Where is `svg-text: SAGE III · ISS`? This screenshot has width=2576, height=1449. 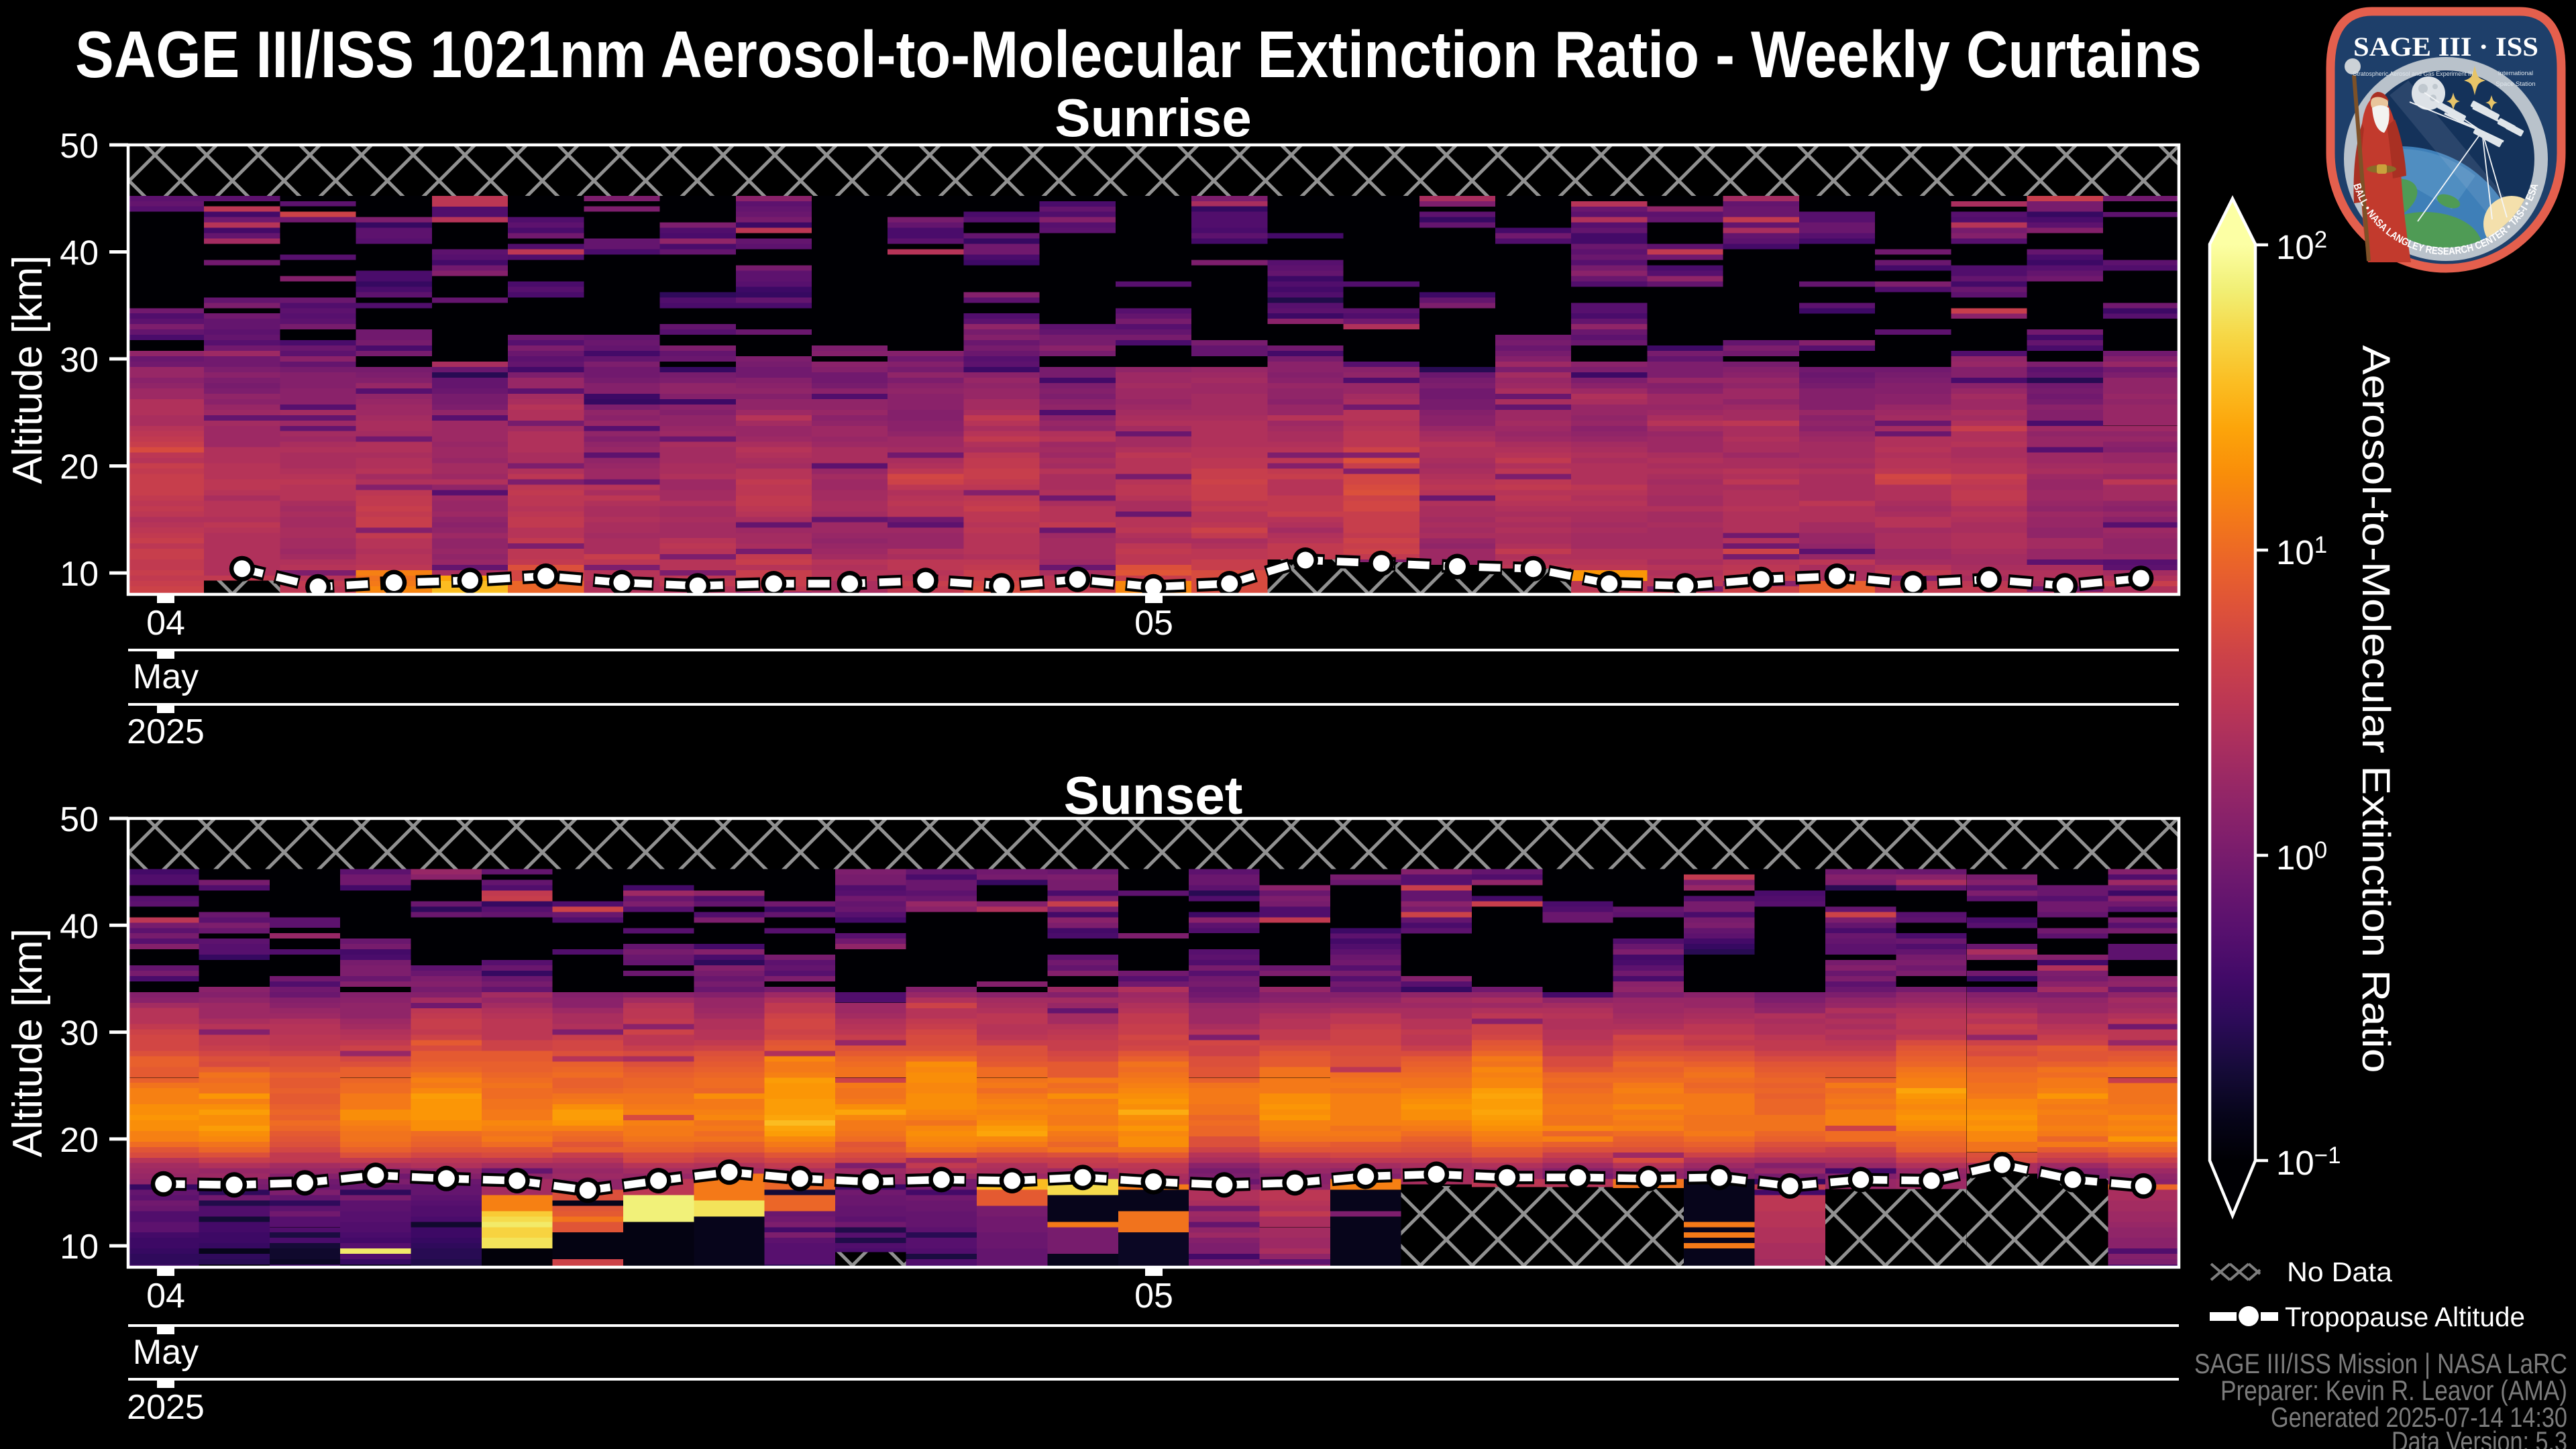 svg-text: SAGE III · ISS is located at coordinates (2445, 47).